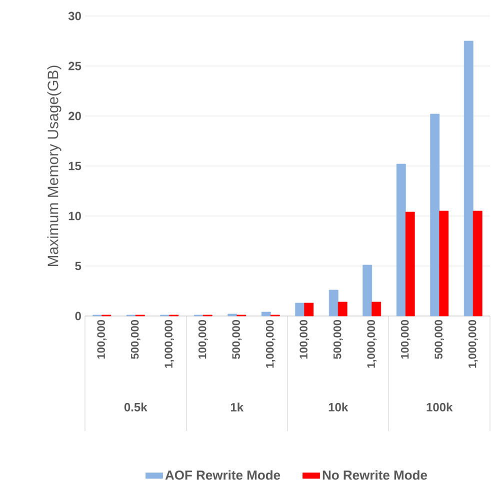  I want to click on y-tick-label: 20, so click(74, 116).